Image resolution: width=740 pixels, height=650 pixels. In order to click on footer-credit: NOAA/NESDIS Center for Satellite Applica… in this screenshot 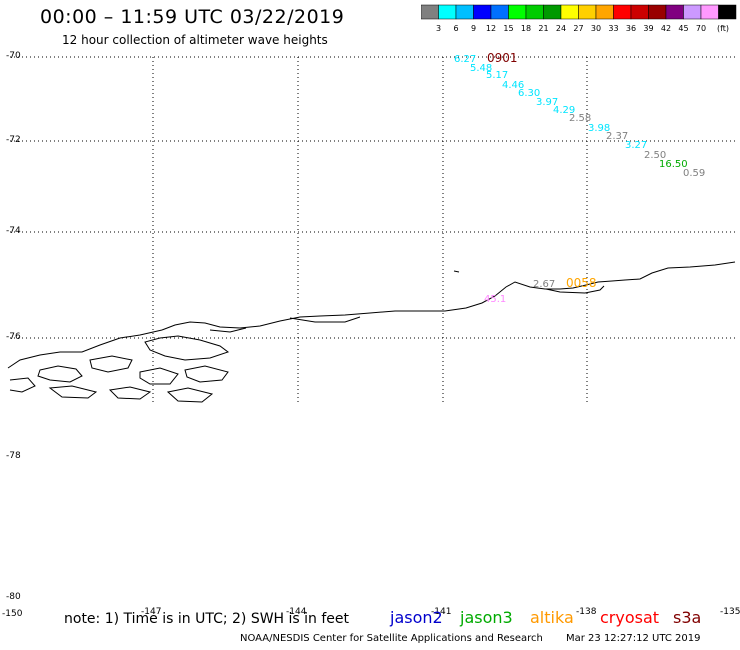, I will do `click(391, 638)`.